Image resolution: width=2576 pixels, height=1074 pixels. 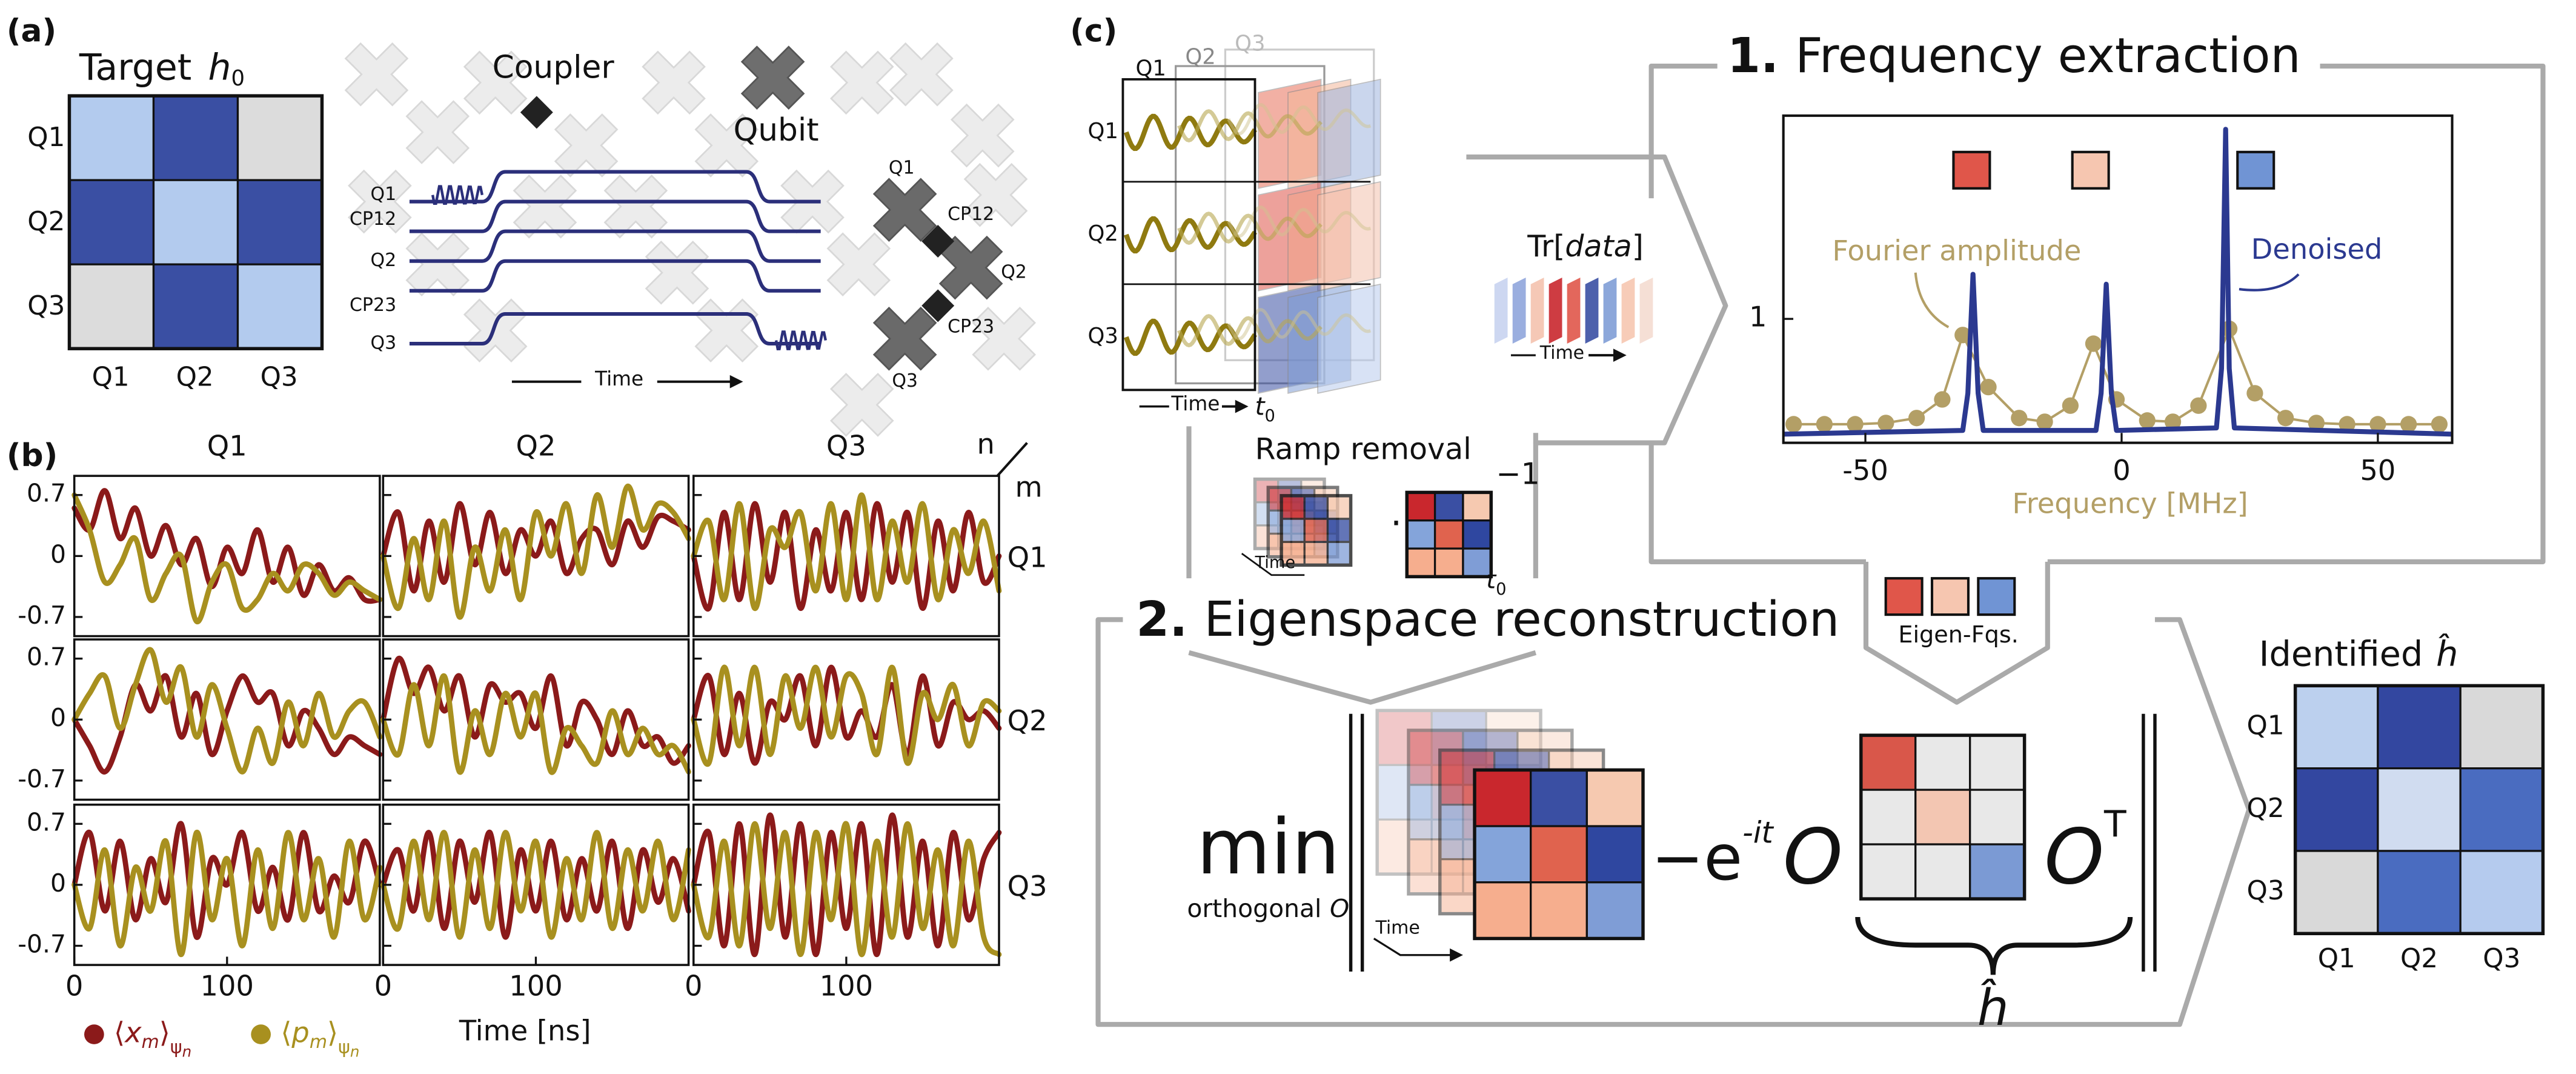 I want to click on ramp-matrix-frame, so click(x=1449, y=534).